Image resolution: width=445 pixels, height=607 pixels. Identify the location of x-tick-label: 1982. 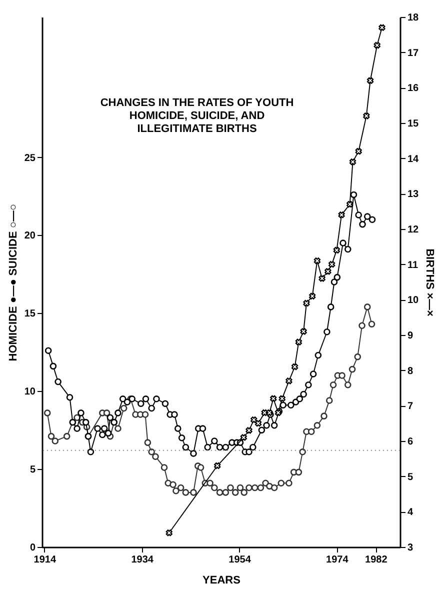
(376, 560).